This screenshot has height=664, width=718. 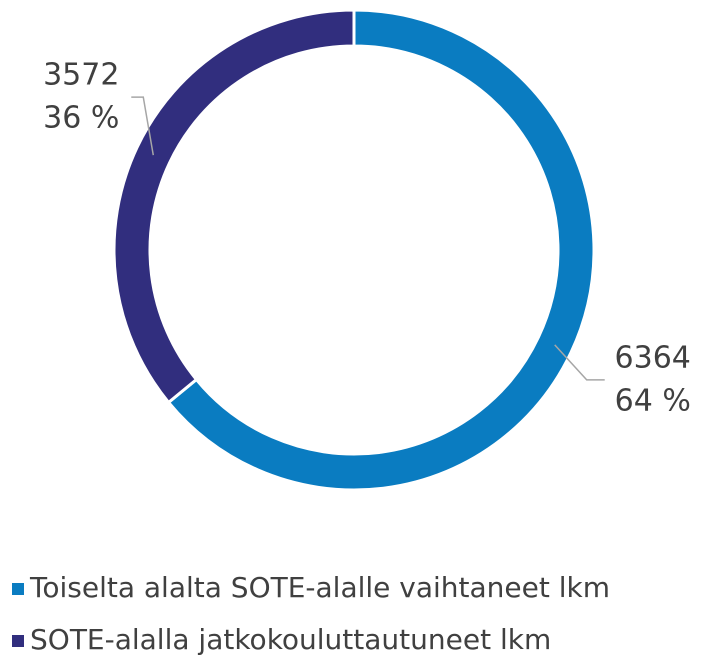 I want to click on percent-label: 36 %, so click(x=81, y=118).